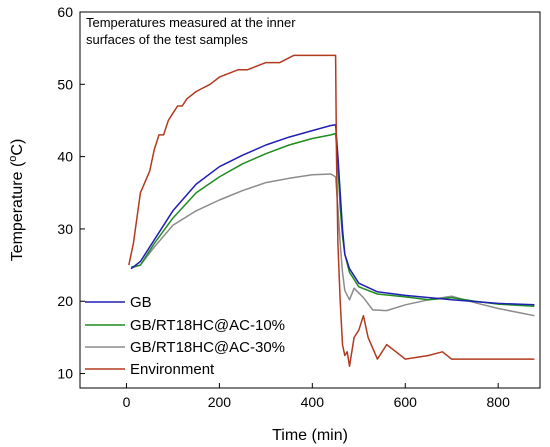 This screenshot has width=550, height=447. I want to click on annotation-line-2: surfaces of the test samples, so click(167, 39).